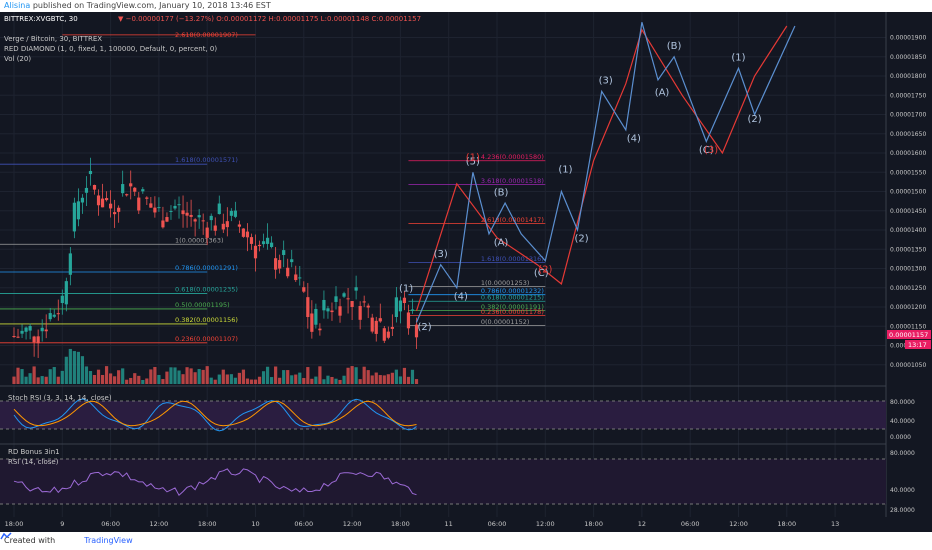 This screenshot has height=550, width=932. Describe the element at coordinates (60, 398) in the screenshot. I see `stoch-label: Stoch RSI (3, 3, 14, 14, close)` at that location.